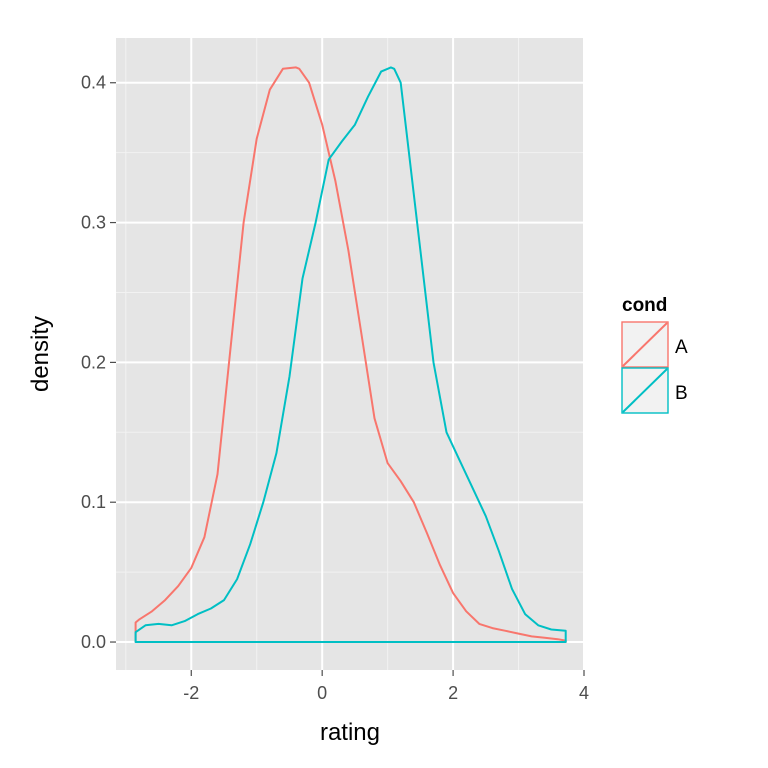  Describe the element at coordinates (644, 305) in the screenshot. I see `legend-title: cond` at that location.